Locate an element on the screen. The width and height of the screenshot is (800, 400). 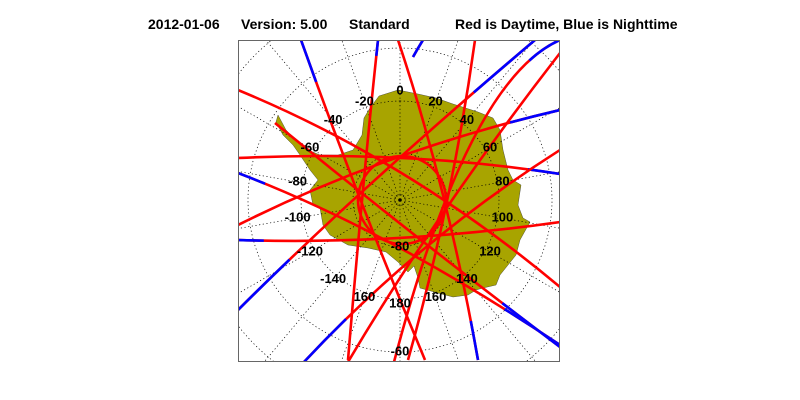
title-mode: Standard is located at coordinates (379, 24).